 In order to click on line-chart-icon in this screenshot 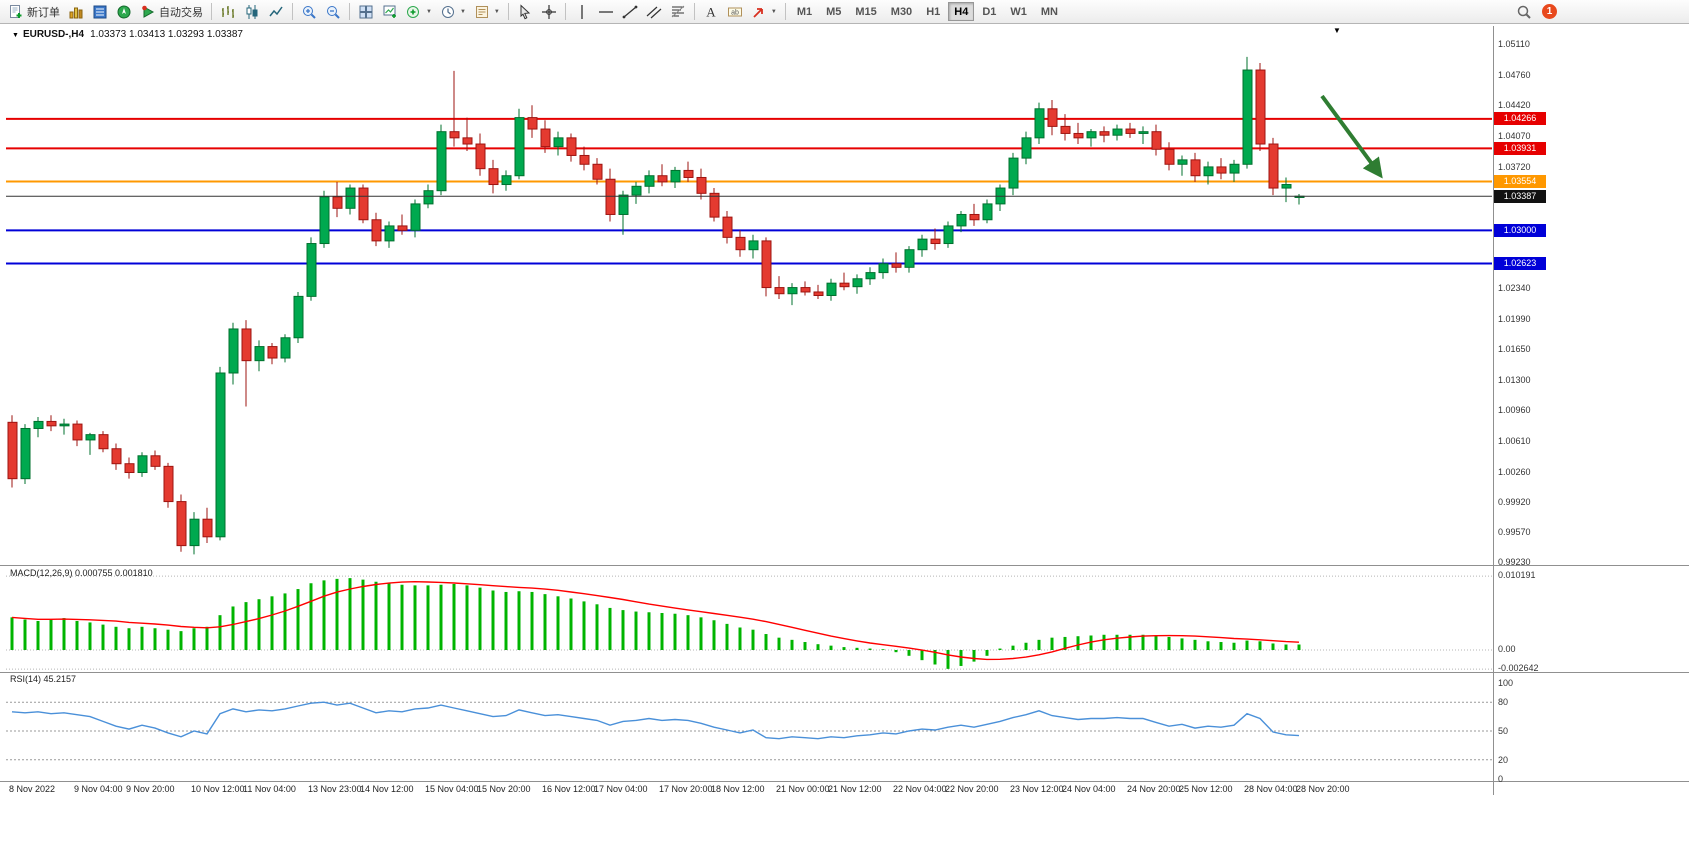, I will do `click(276, 11)`.